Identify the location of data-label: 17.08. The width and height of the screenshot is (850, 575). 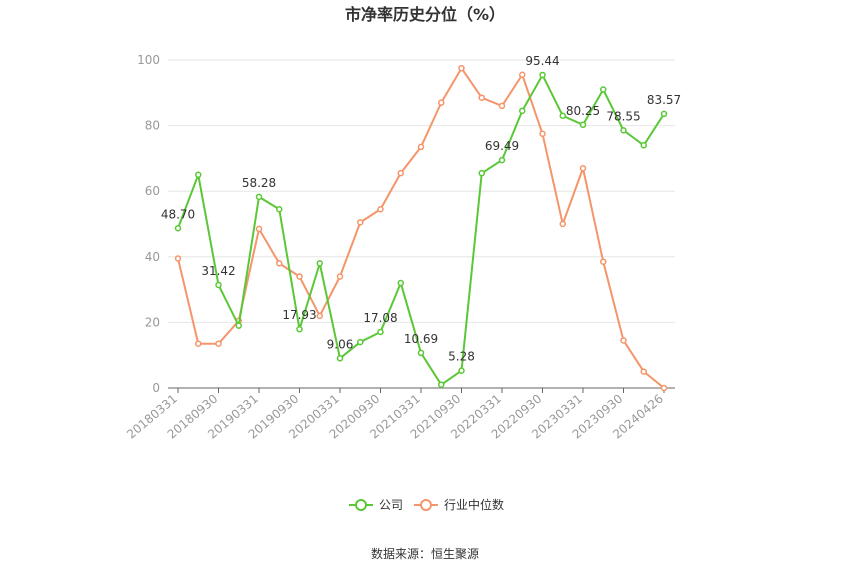
(380, 318).